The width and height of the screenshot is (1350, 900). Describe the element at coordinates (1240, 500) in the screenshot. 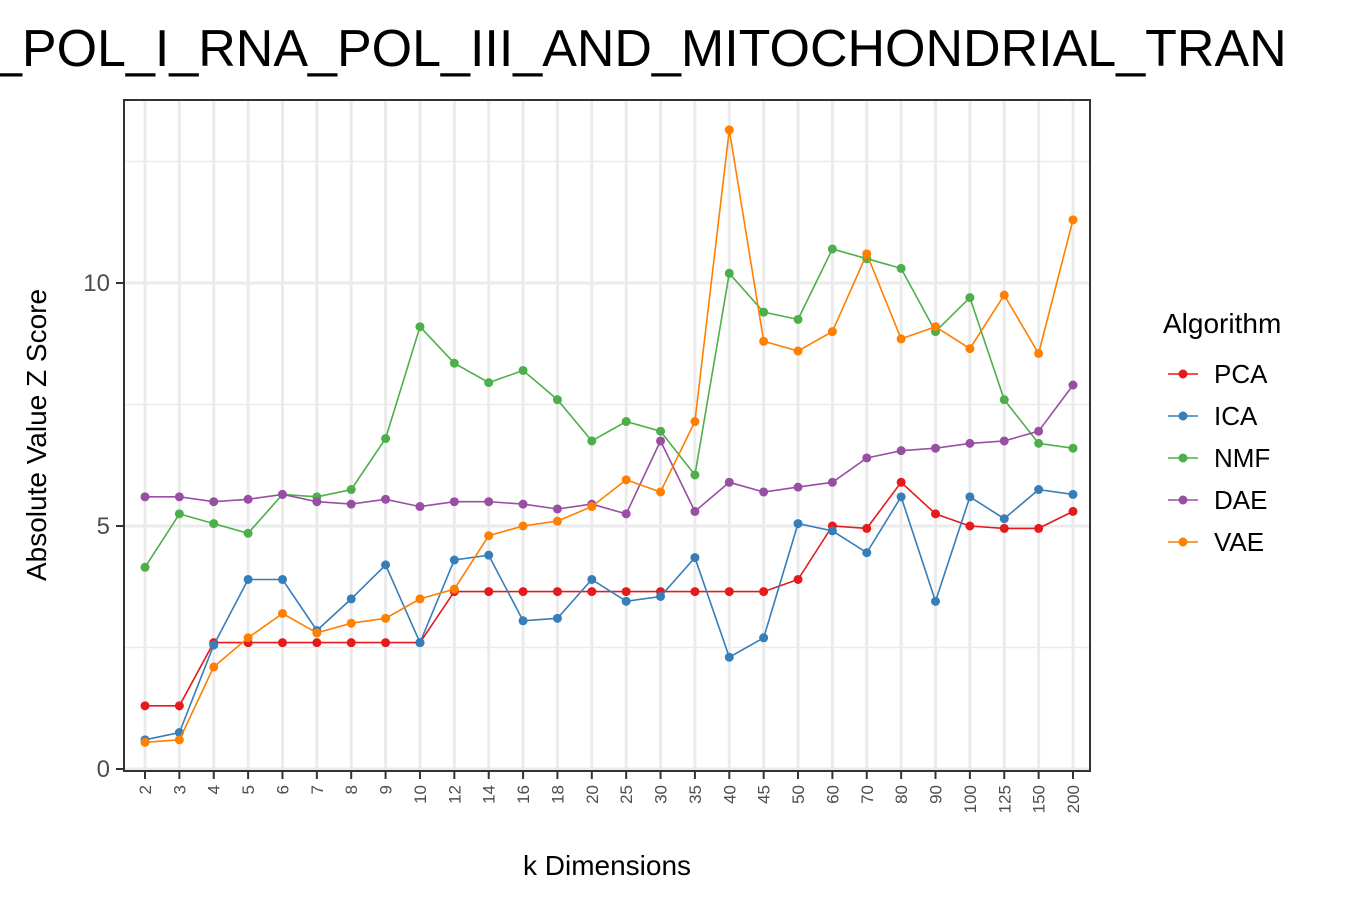

I see `legend-label-dae: DAE` at that location.